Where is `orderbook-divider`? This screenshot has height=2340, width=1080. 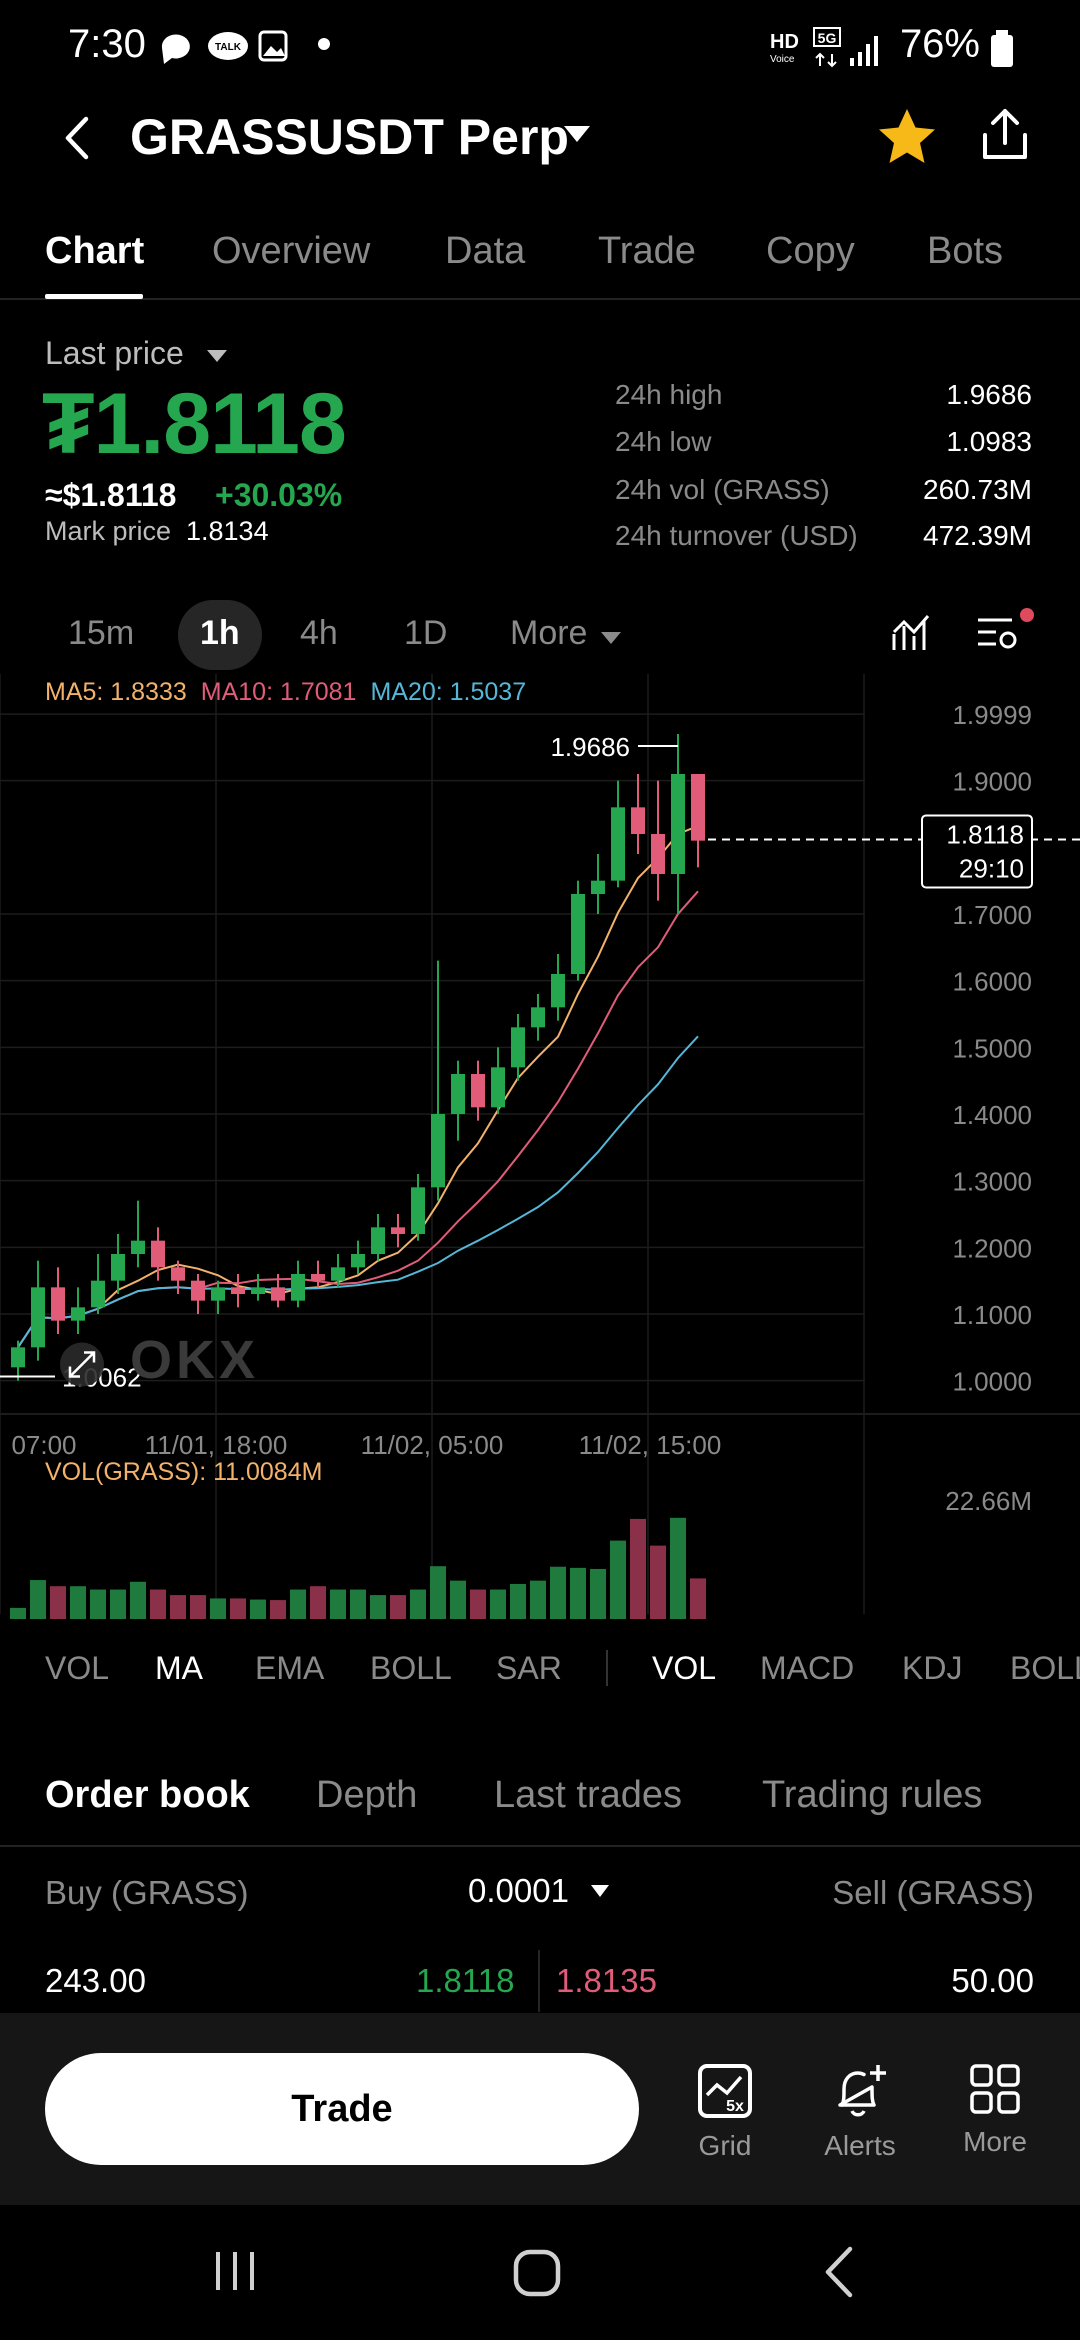
orderbook-divider is located at coordinates (539, 1981).